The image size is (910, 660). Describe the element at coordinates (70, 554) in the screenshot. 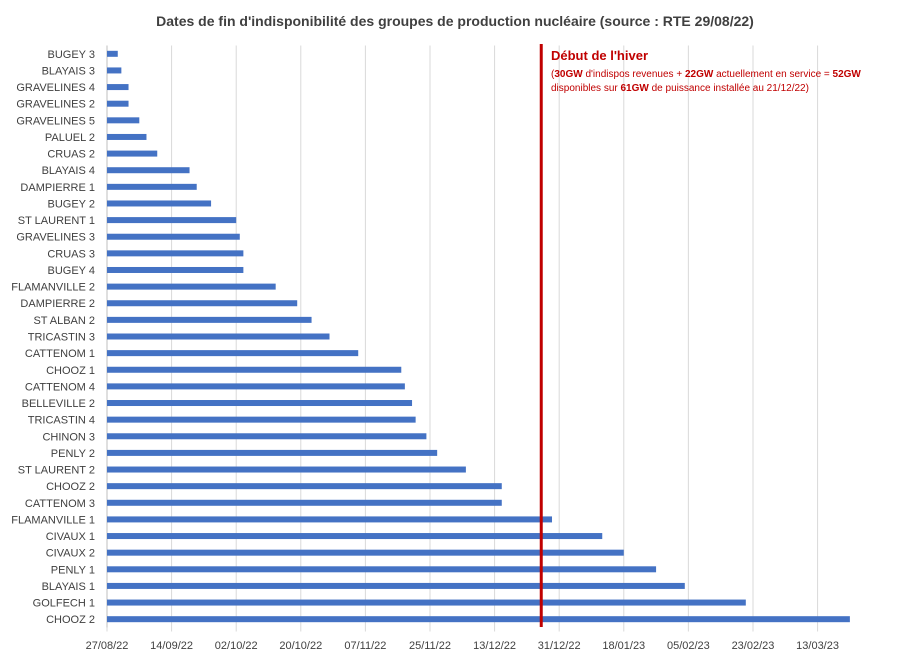

I see `category-label: CIVAUX 2` at that location.